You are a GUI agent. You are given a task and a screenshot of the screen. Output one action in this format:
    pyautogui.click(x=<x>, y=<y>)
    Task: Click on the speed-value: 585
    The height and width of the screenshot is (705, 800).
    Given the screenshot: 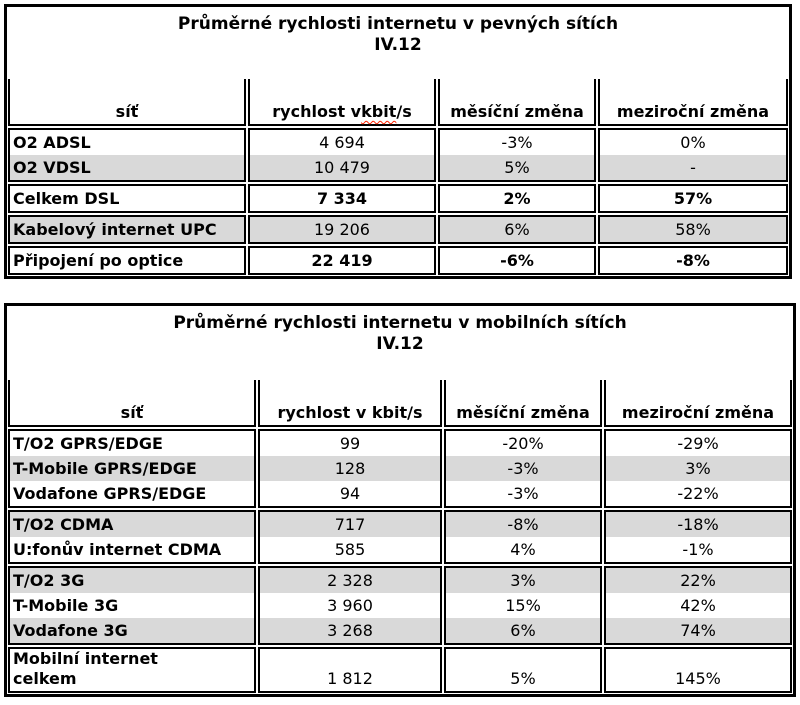 What is the action you would take?
    pyautogui.click(x=350, y=549)
    